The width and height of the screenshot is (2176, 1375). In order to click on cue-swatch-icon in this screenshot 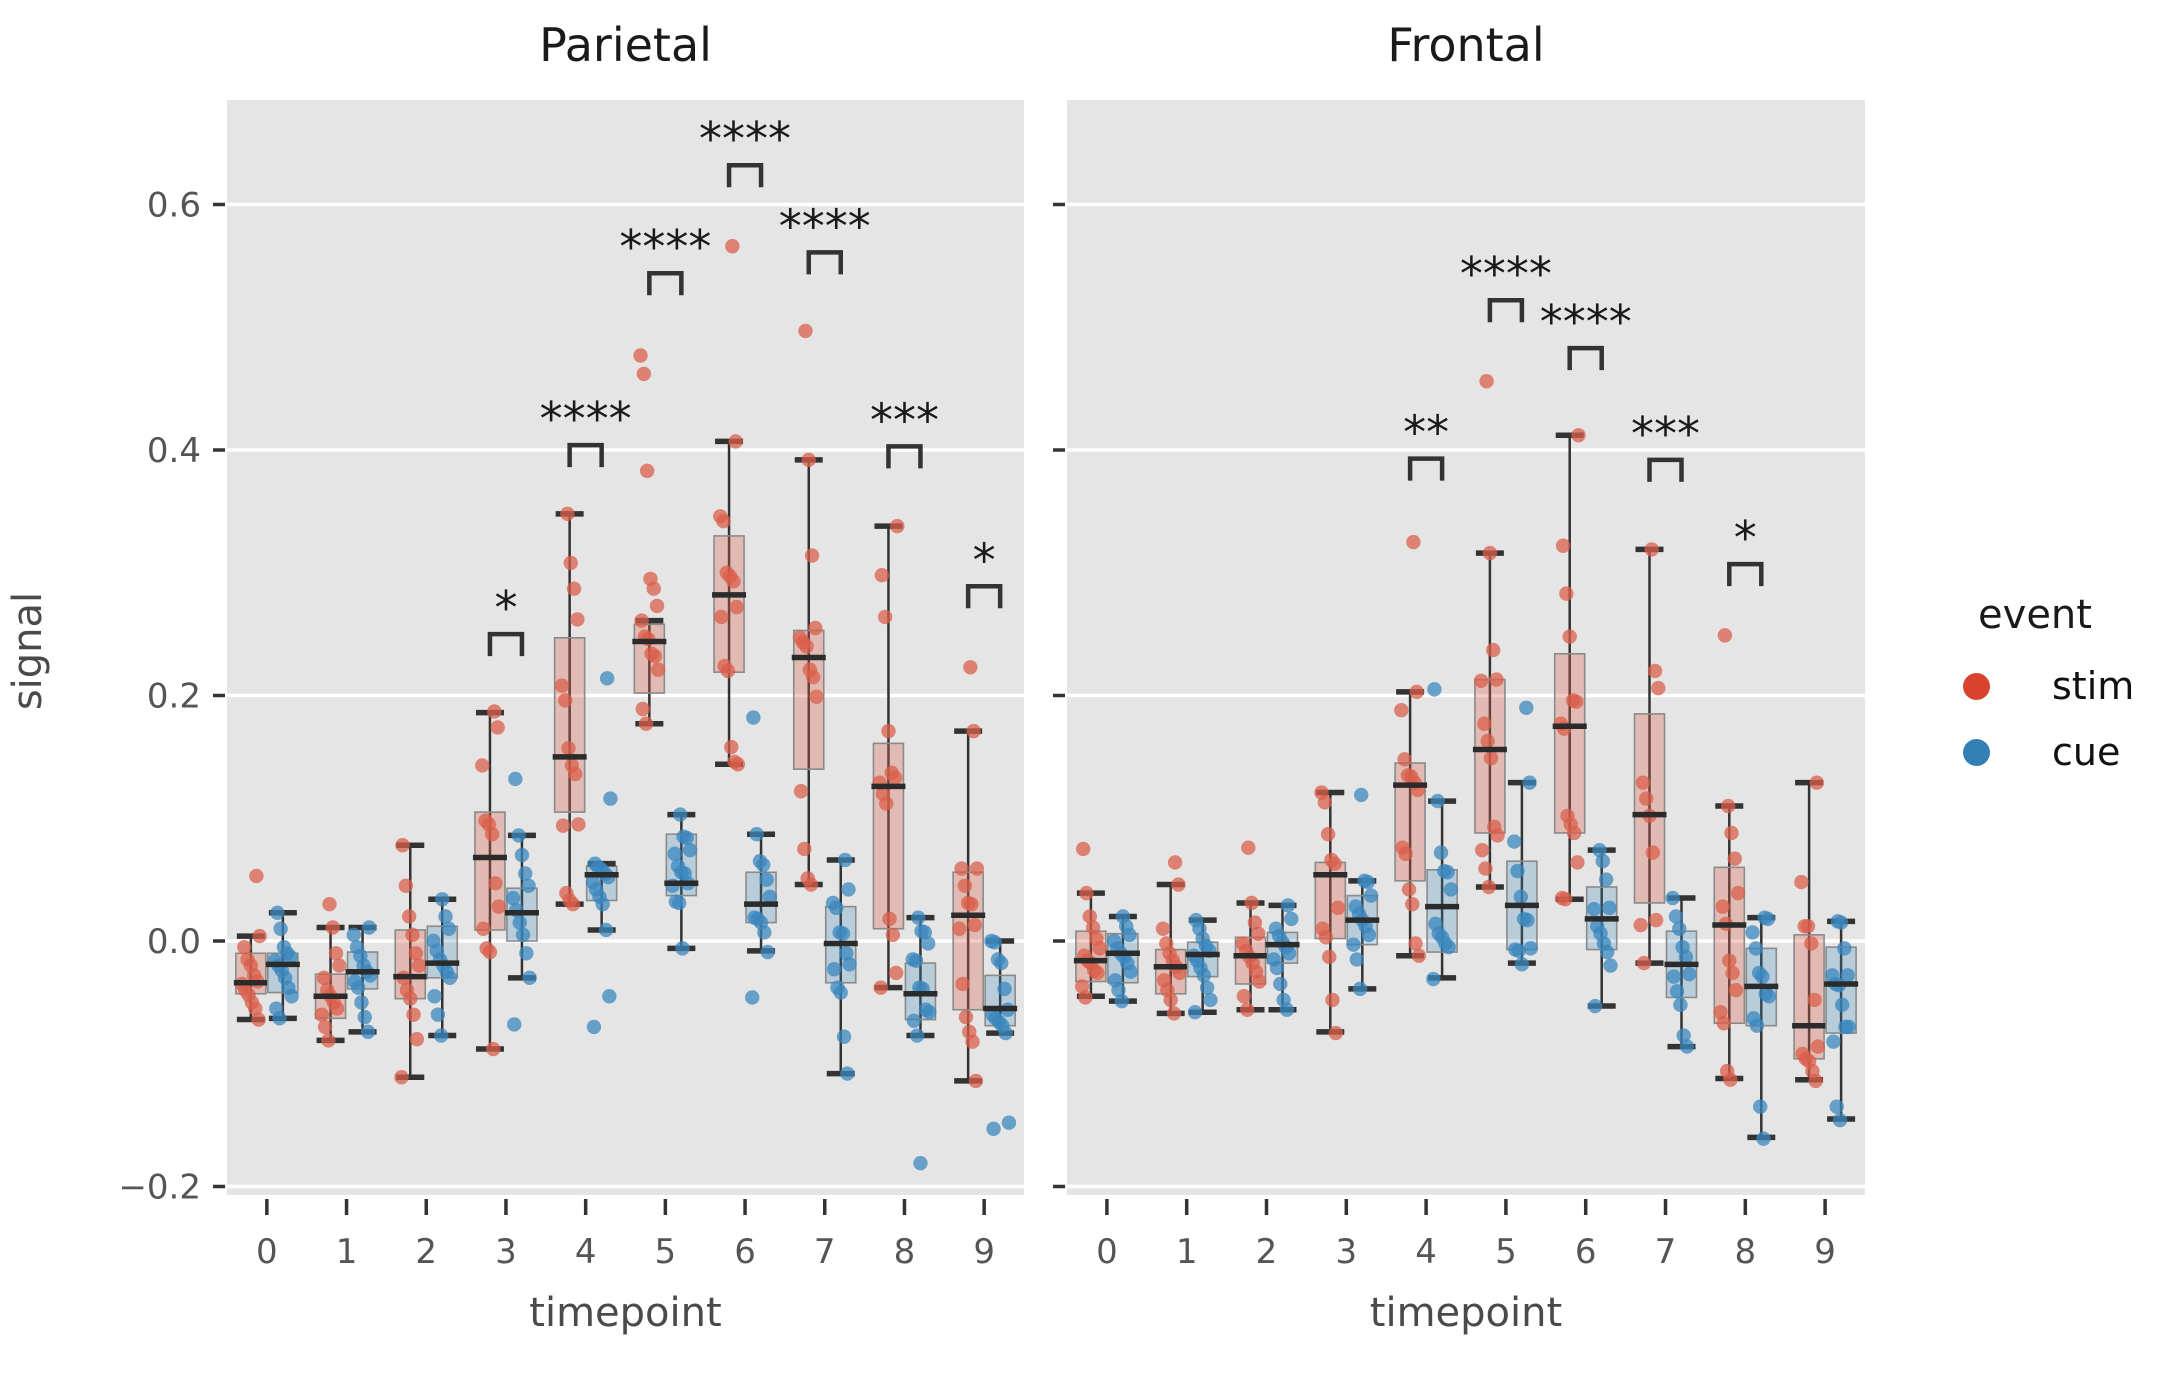, I will do `click(1976, 752)`.